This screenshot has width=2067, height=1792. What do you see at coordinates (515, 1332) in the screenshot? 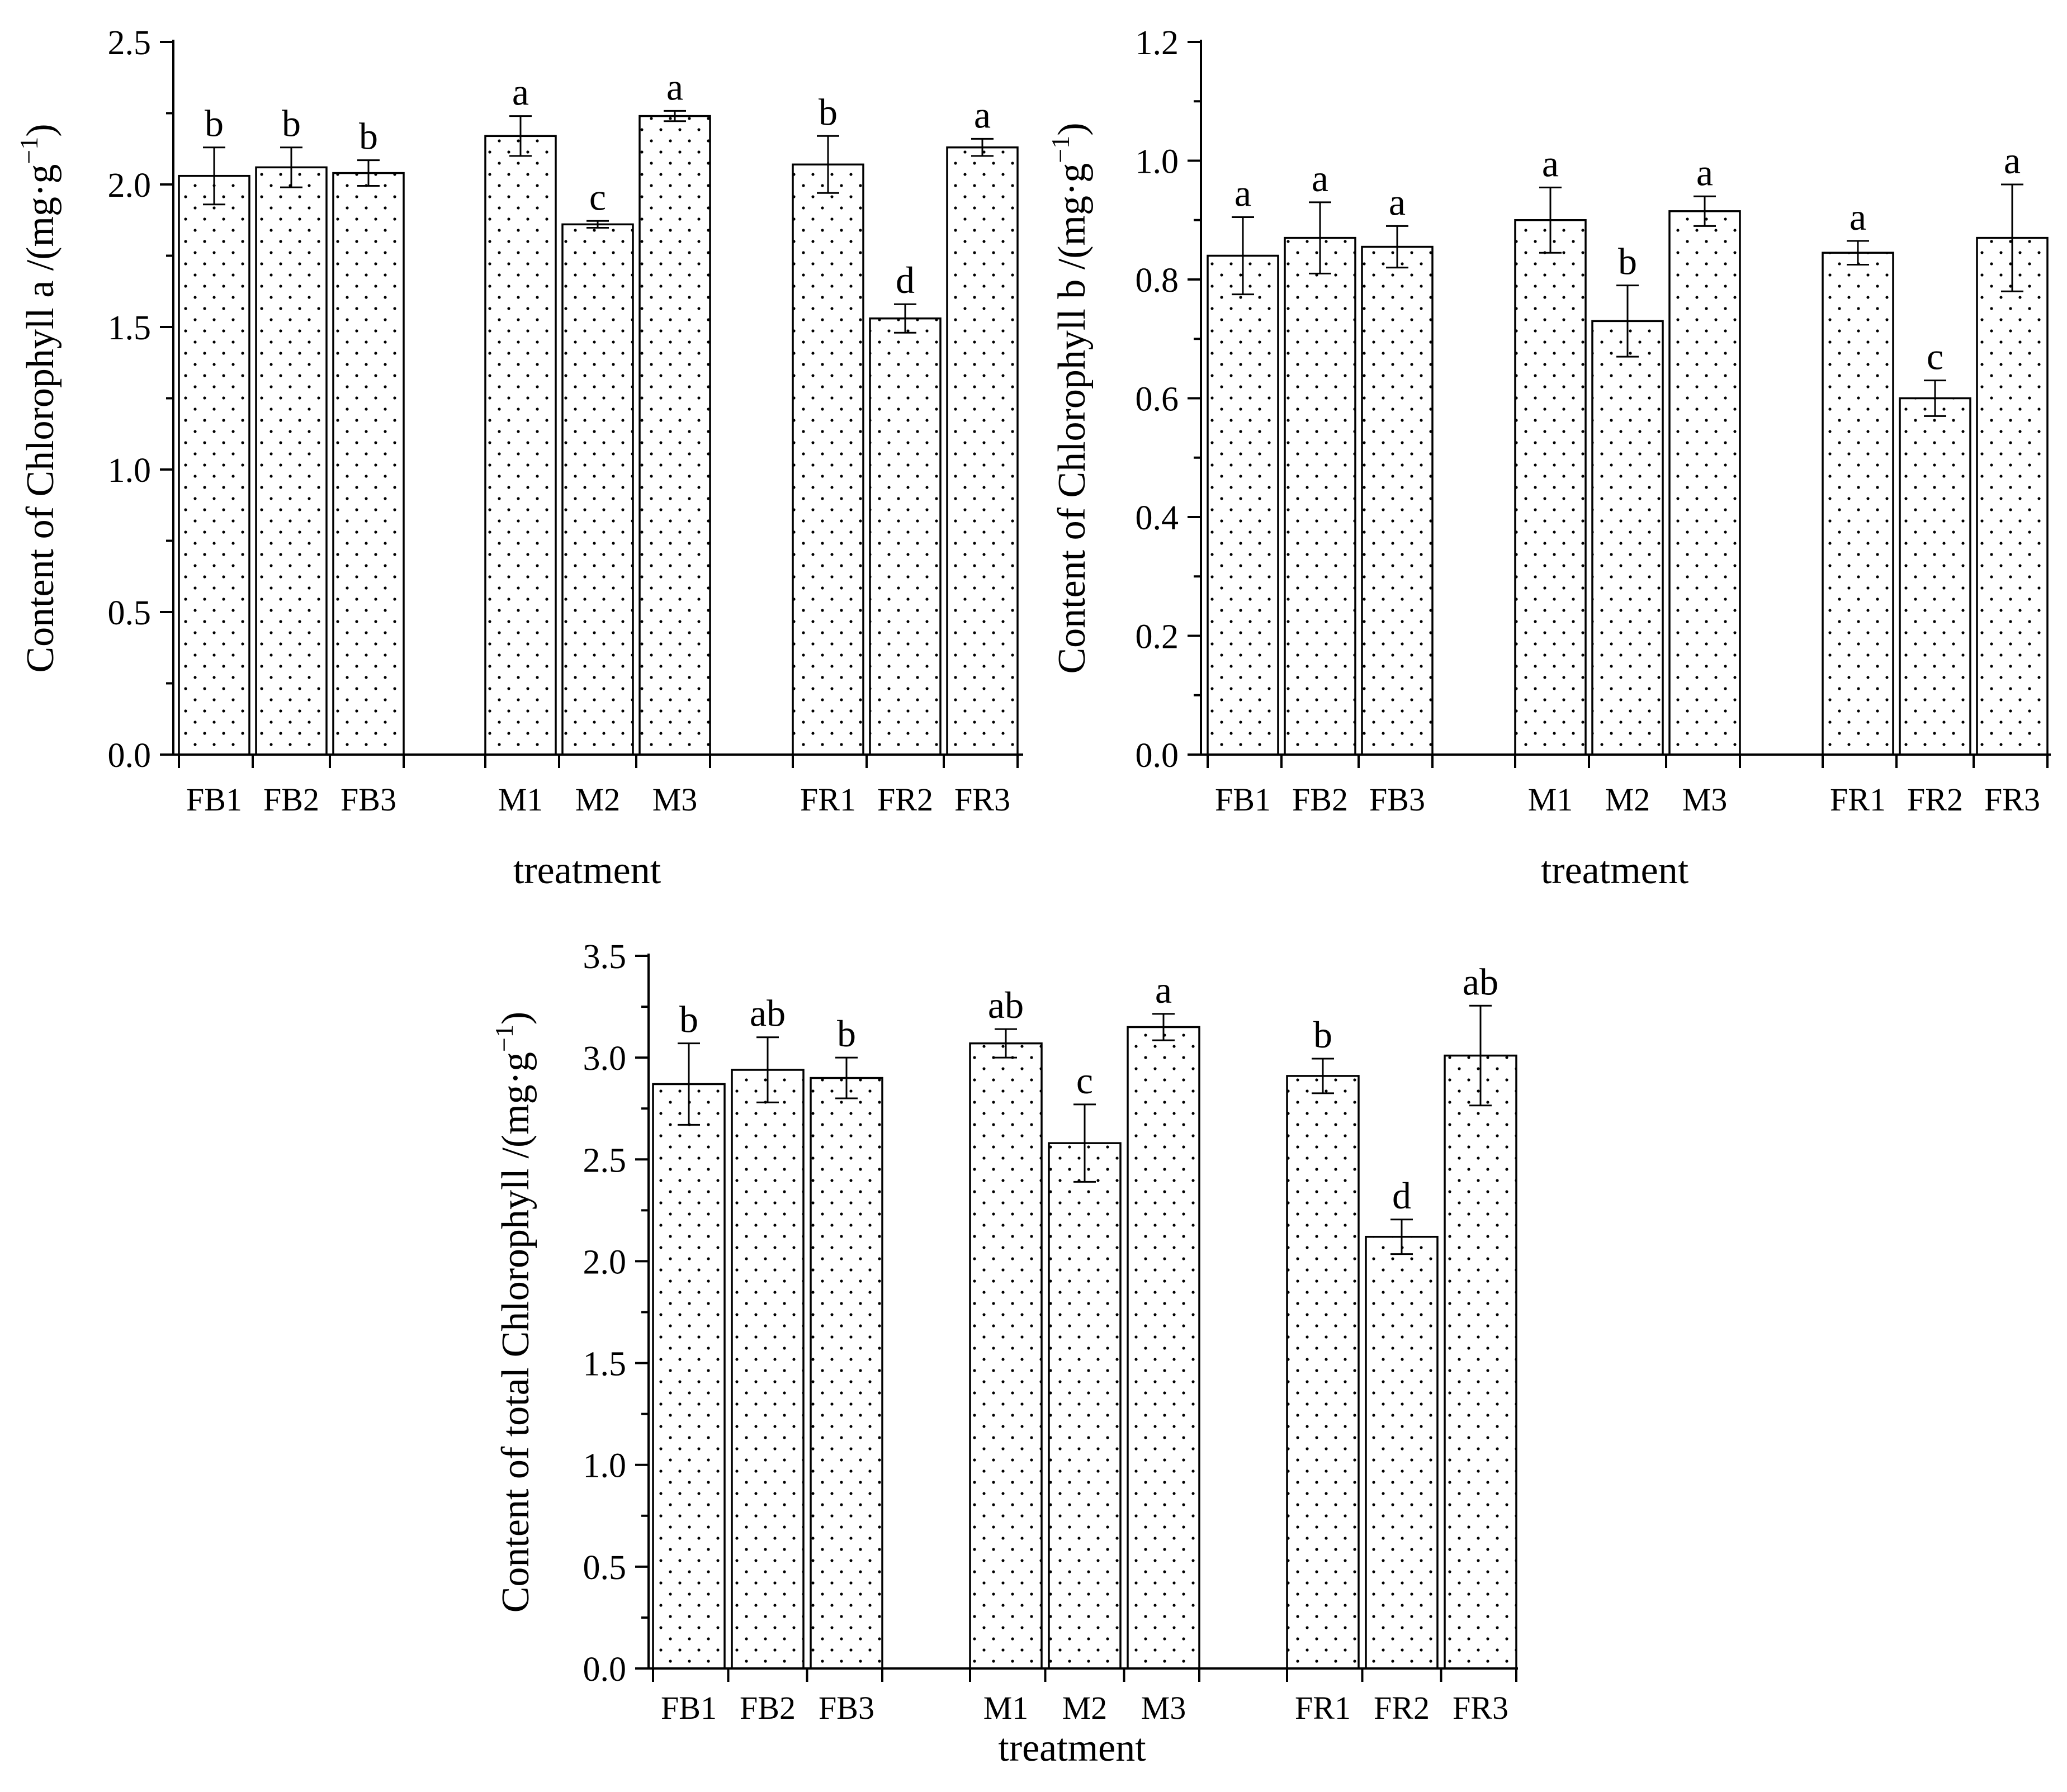
I see `y-axis-title-main: Content of total Chlorophyll /(mg·g` at bounding box center [515, 1332].